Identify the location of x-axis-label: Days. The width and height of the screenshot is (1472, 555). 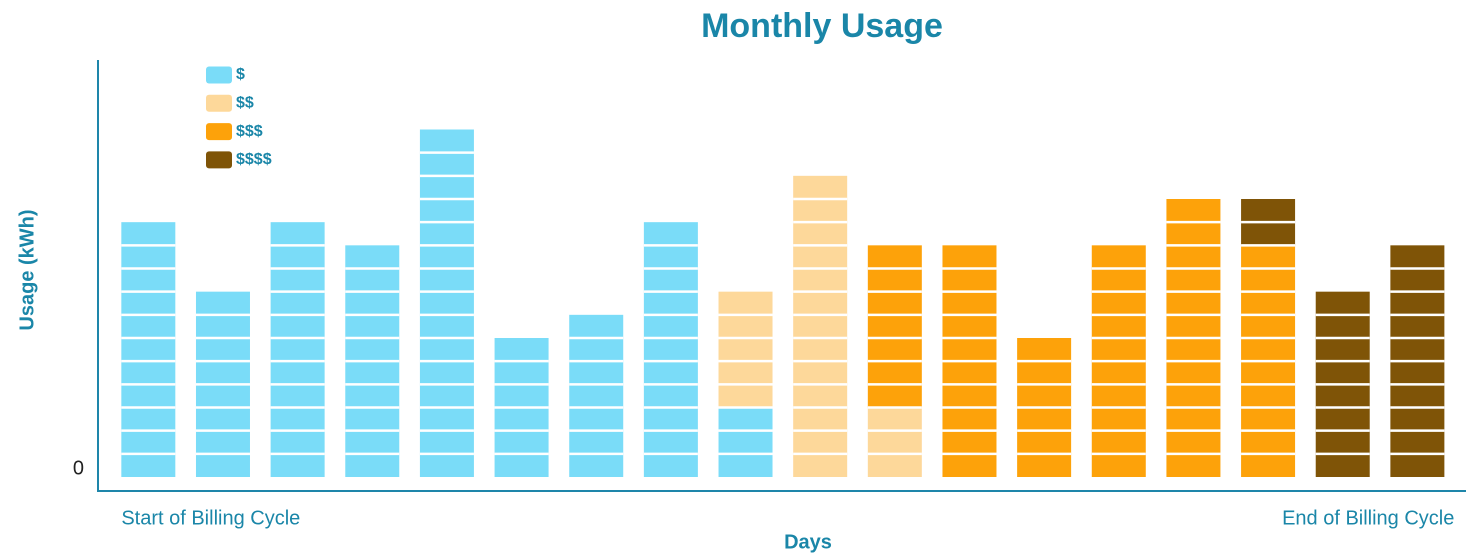
(808, 542).